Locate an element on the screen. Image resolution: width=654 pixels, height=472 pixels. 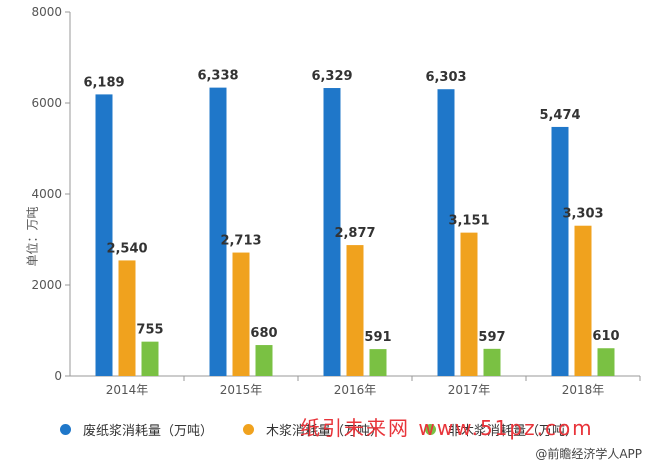
data-label: 6,338 is located at coordinates (217, 76).